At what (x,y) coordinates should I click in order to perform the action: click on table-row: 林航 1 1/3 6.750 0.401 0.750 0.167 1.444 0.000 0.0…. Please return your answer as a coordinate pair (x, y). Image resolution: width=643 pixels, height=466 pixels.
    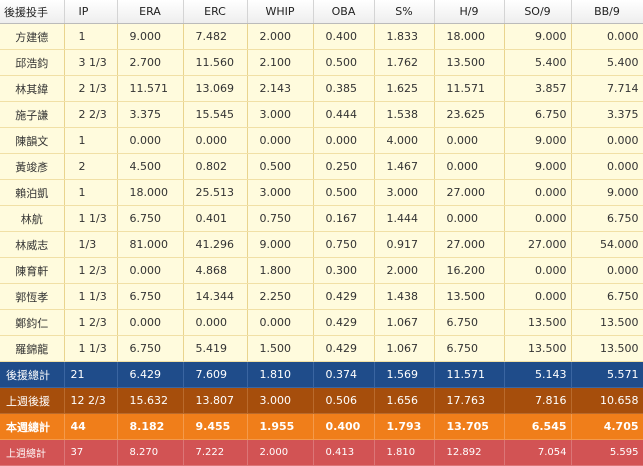
    Looking at the image, I should click on (321, 218).